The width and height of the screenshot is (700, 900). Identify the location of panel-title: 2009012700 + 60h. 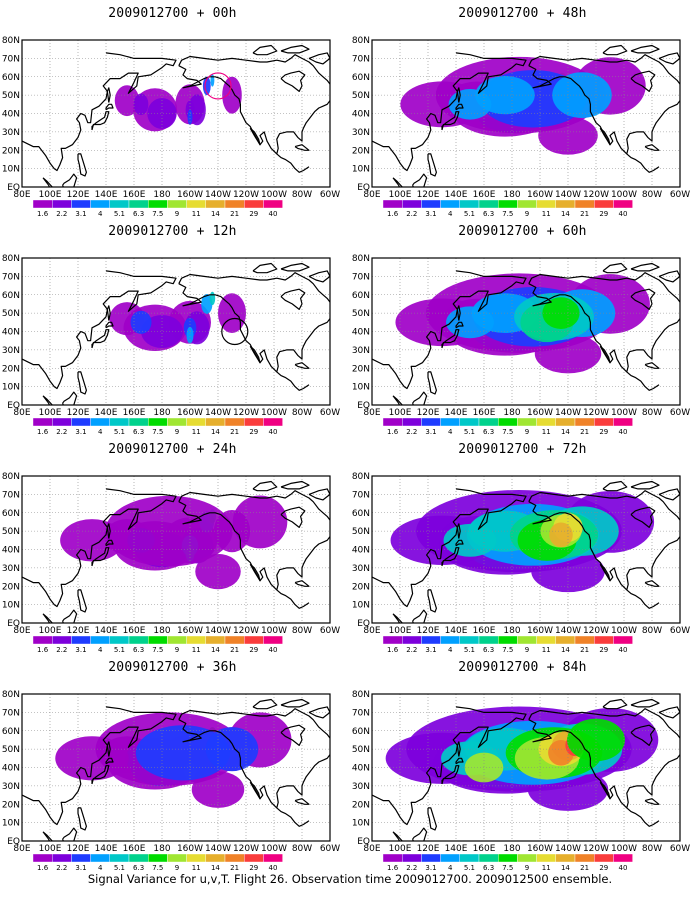
(522, 231).